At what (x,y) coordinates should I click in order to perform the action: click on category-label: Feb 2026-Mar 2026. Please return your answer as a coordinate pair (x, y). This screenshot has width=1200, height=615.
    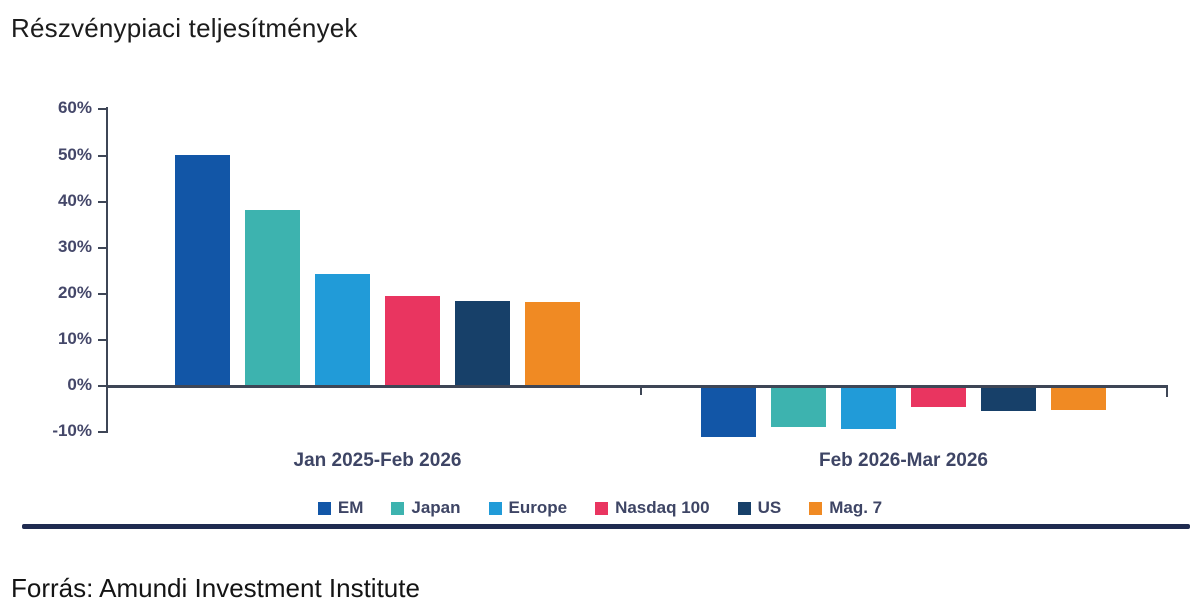
    Looking at the image, I should click on (903, 460).